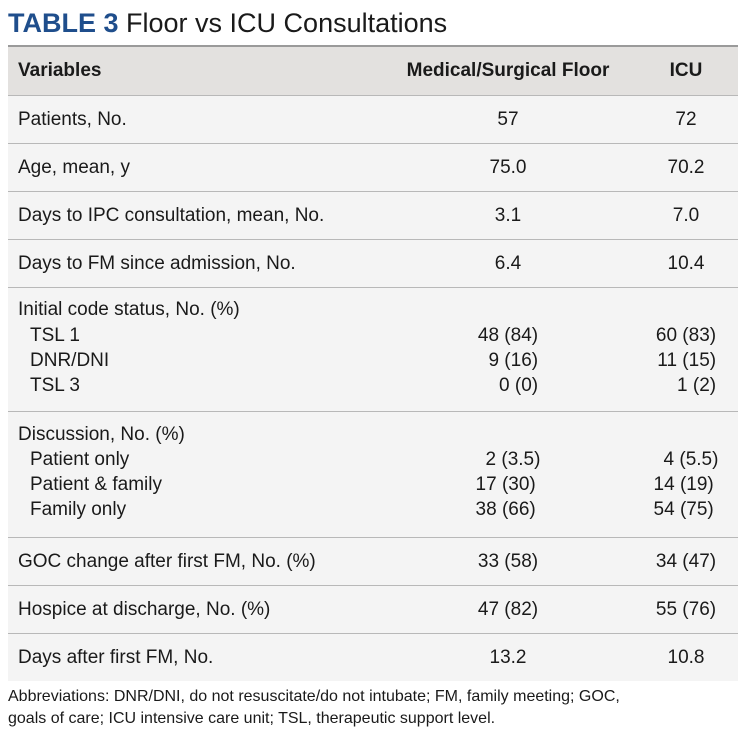 The image size is (749, 740). What do you see at coordinates (686, 609) in the screenshot?
I see `icu-value: 55 (76)` at bounding box center [686, 609].